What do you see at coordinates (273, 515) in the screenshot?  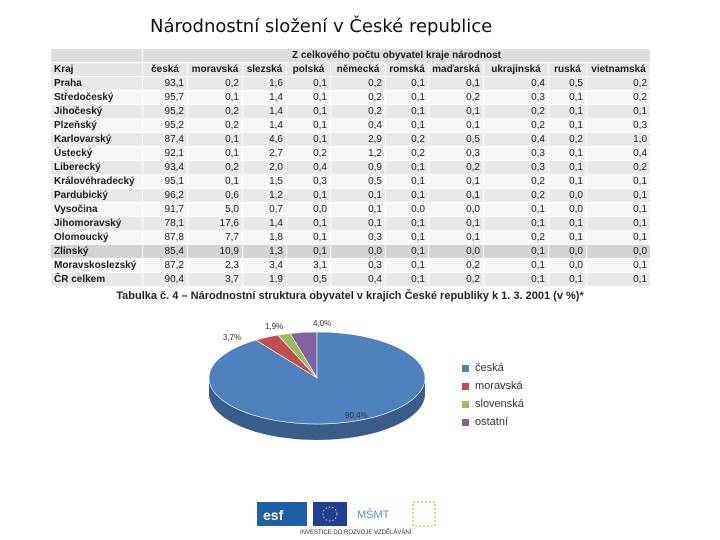 I see `esf-logo-text: esf` at bounding box center [273, 515].